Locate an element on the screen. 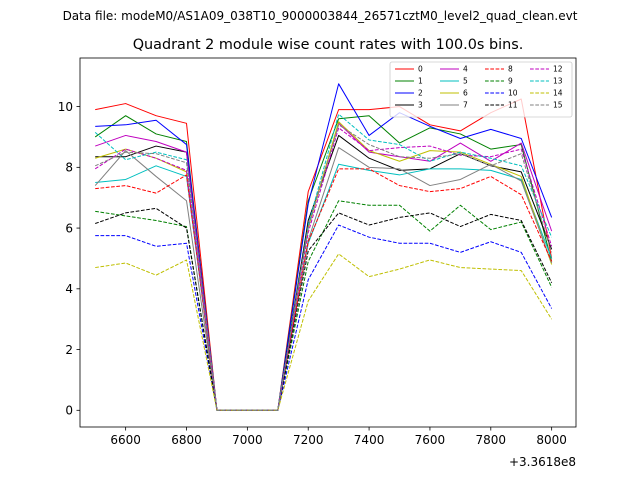 The image size is (640, 480). legend-box is located at coordinates (481, 89).